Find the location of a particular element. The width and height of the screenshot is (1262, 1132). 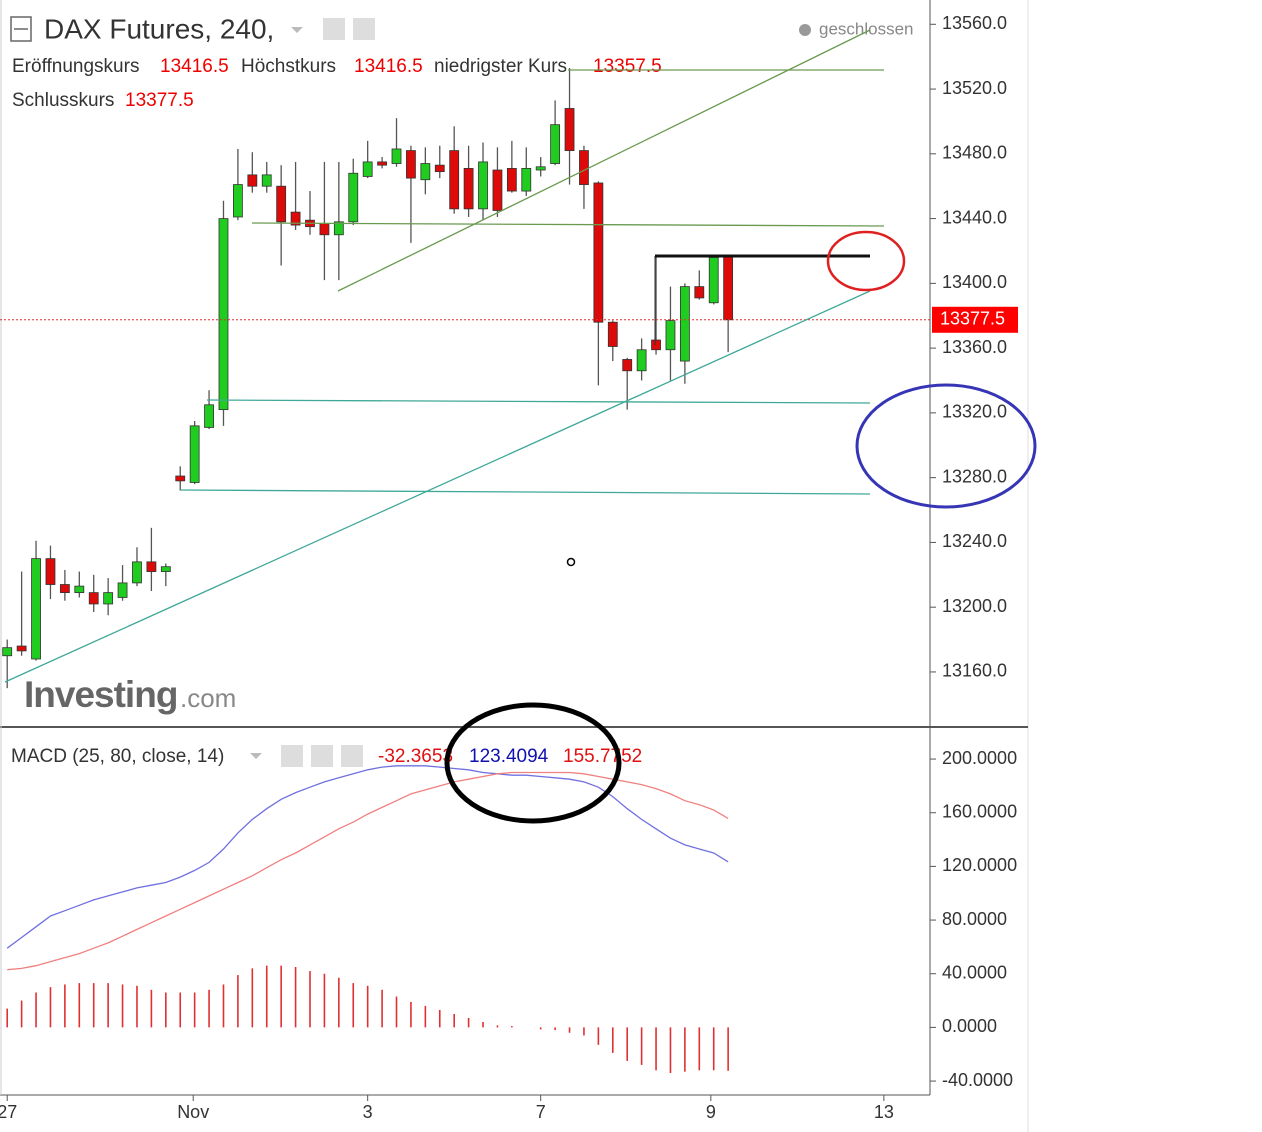

last-price-label: 13377.5 is located at coordinates (972, 319).